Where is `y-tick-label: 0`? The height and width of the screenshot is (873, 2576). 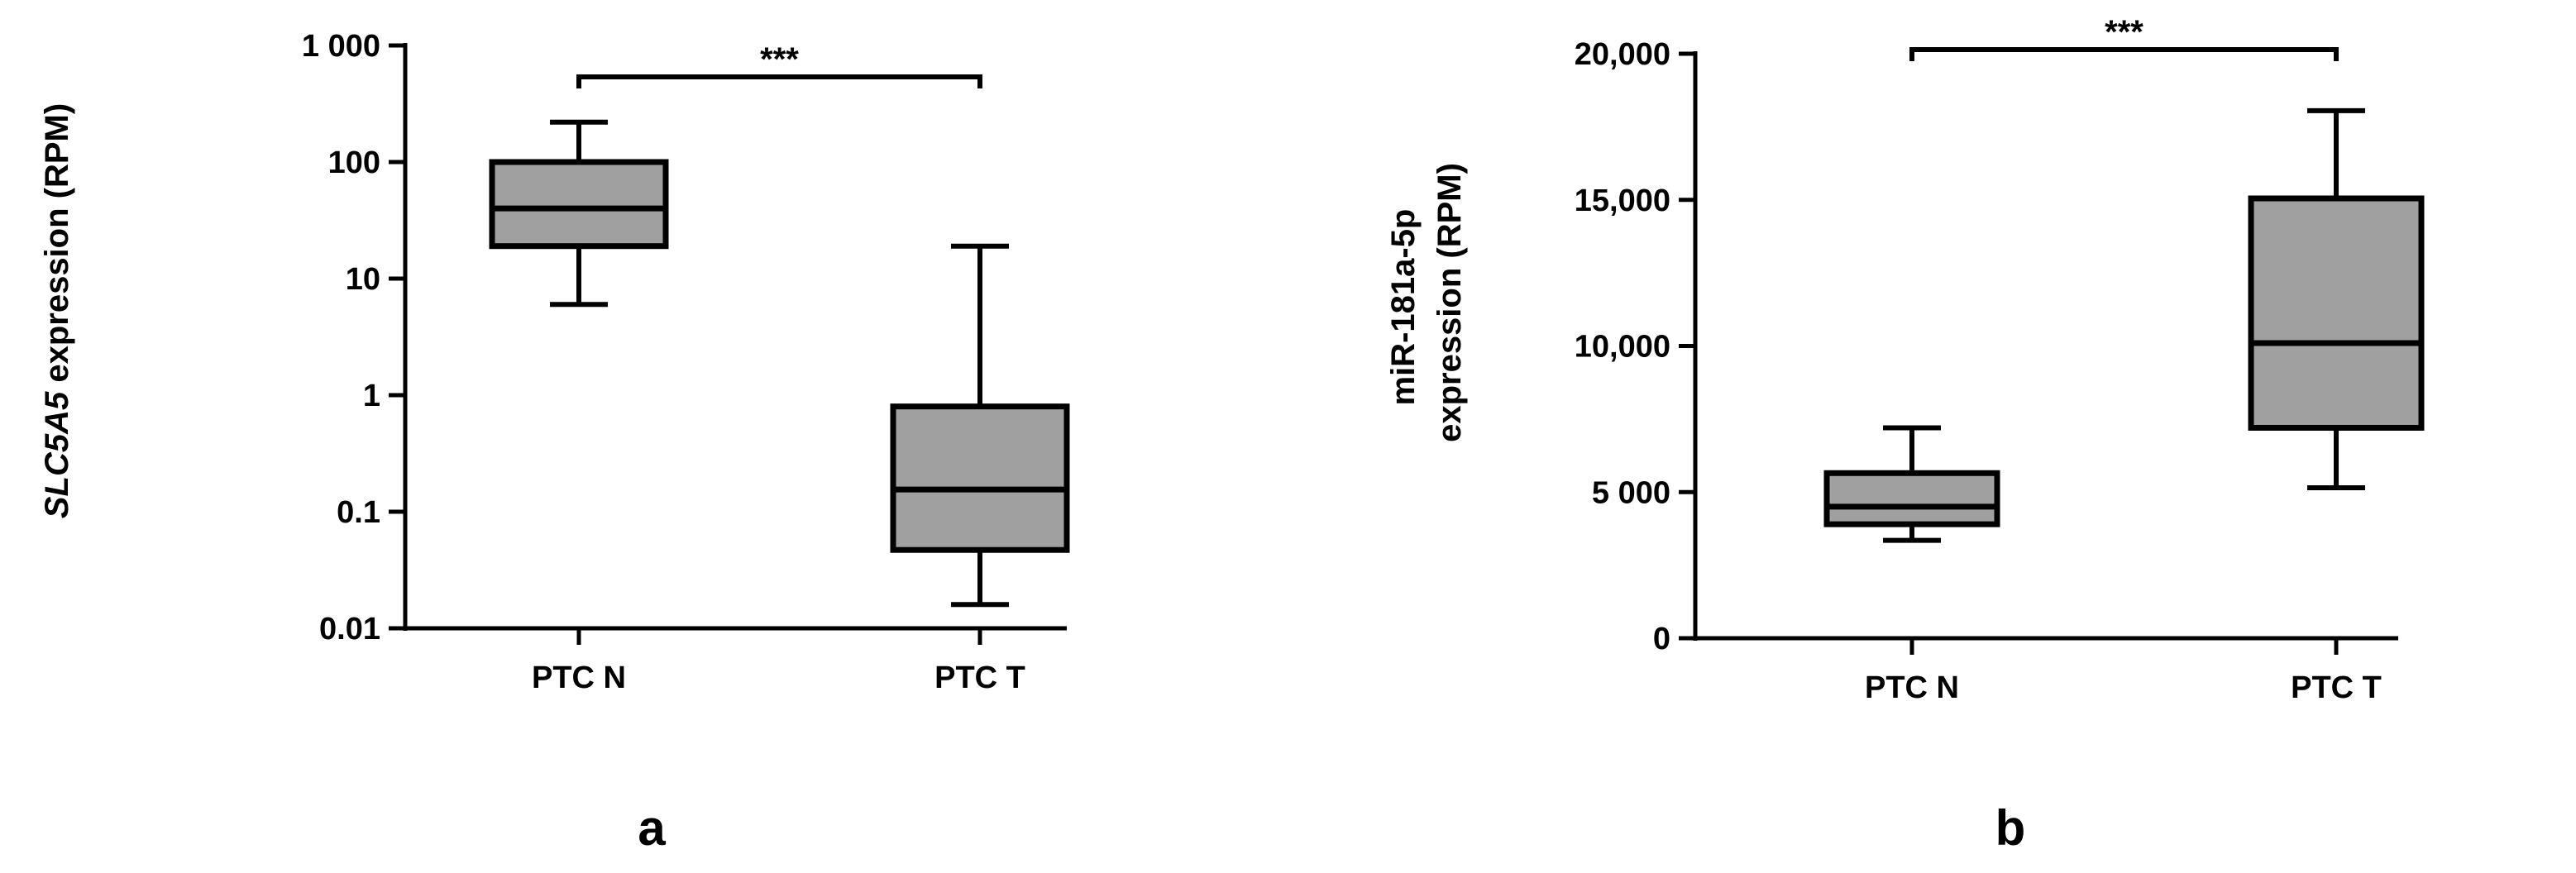
y-tick-label: 0 is located at coordinates (1661, 639).